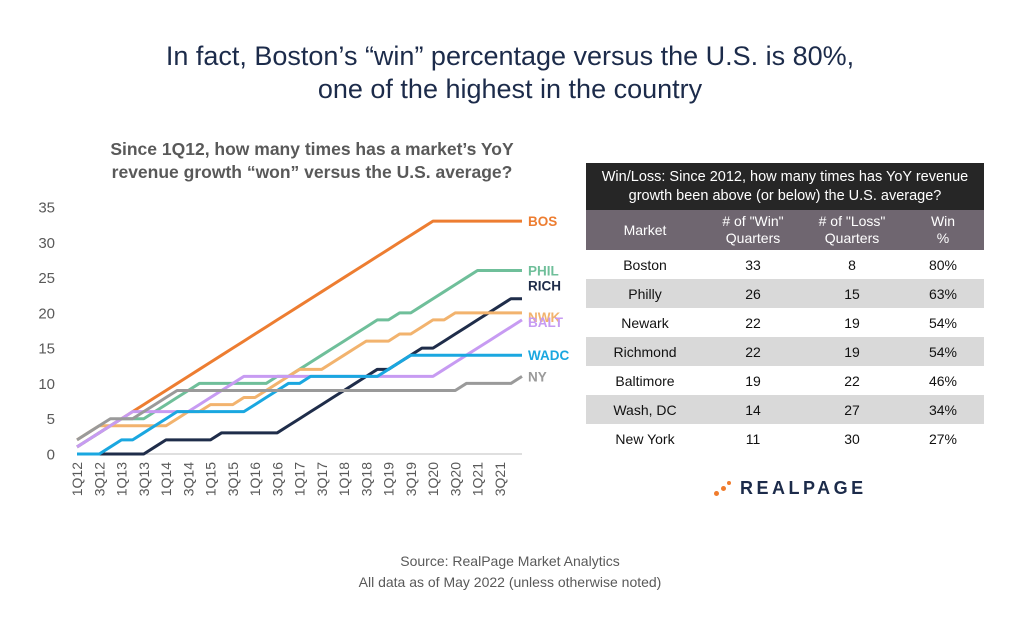 The height and width of the screenshot is (633, 1020). I want to click on series-label-balt: BALT, so click(546, 322).